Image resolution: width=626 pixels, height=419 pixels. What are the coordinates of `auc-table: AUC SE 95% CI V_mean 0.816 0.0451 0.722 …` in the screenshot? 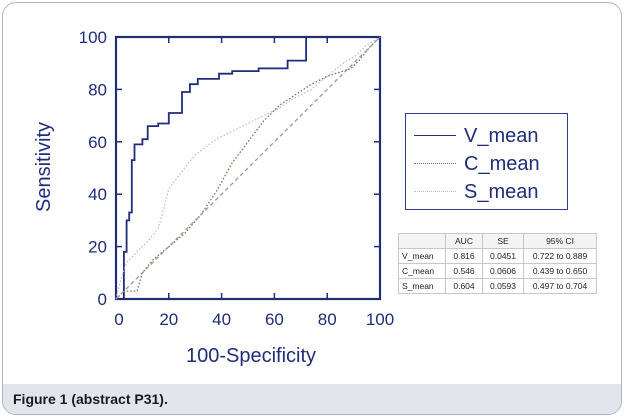 It's located at (497, 263).